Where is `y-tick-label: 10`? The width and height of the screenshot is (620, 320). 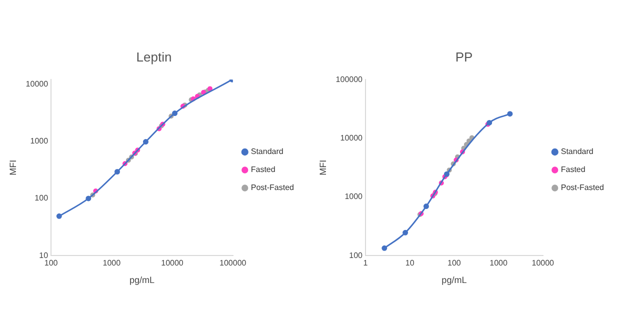
y-tick-label: 10 is located at coordinates (44, 255).